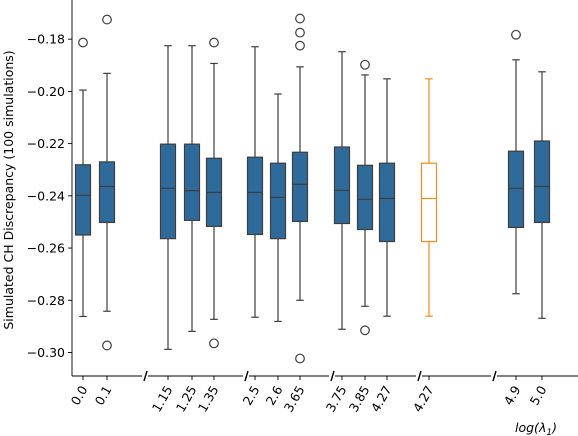  I want to click on x-tick-label: 3.75, so click(336, 399).